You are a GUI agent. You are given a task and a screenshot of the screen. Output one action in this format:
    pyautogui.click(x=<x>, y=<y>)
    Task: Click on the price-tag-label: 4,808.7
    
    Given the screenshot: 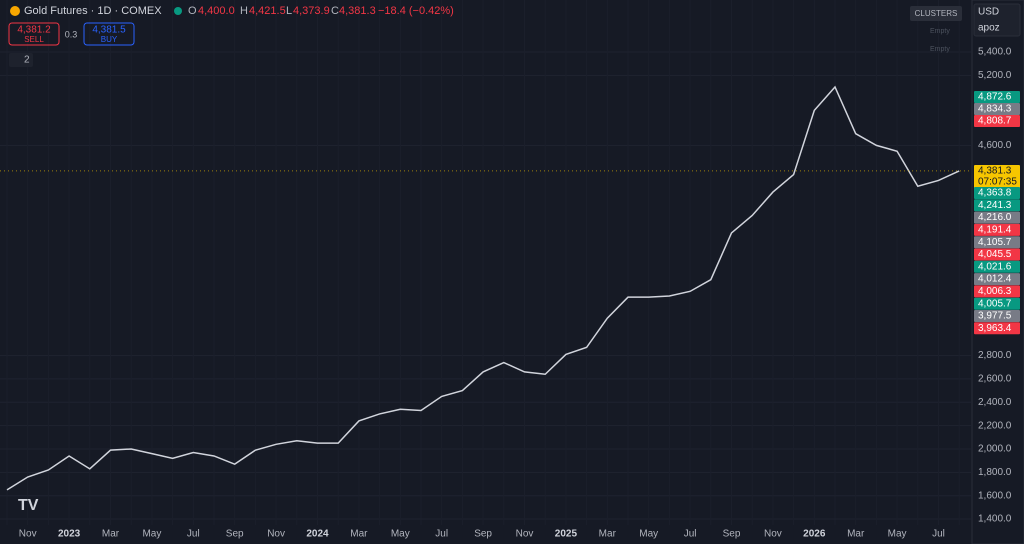 What is the action you would take?
    pyautogui.click(x=995, y=121)
    